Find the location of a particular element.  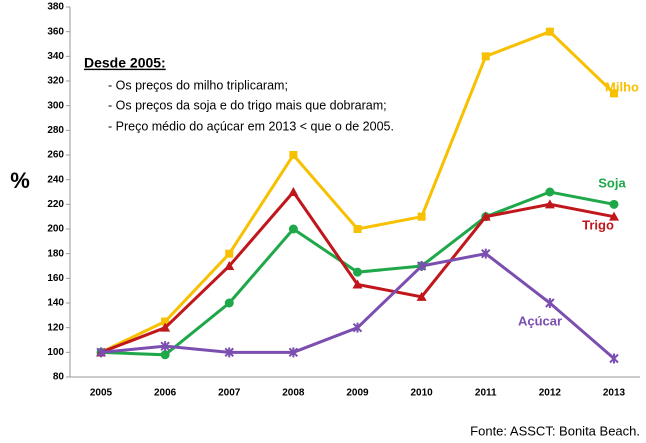

y-tick-label: 220 is located at coordinates (55, 204).